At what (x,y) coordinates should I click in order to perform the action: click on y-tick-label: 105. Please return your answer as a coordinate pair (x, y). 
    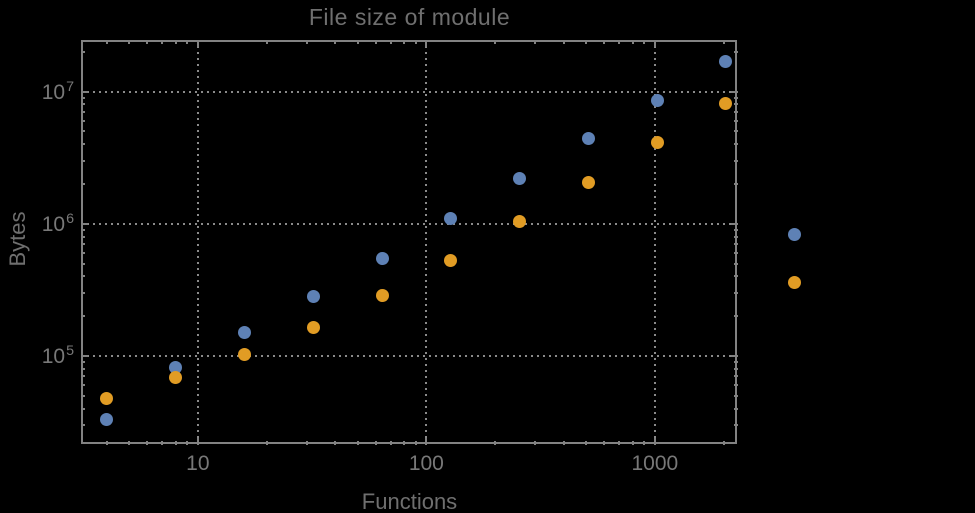
    Looking at the image, I should click on (57, 355).